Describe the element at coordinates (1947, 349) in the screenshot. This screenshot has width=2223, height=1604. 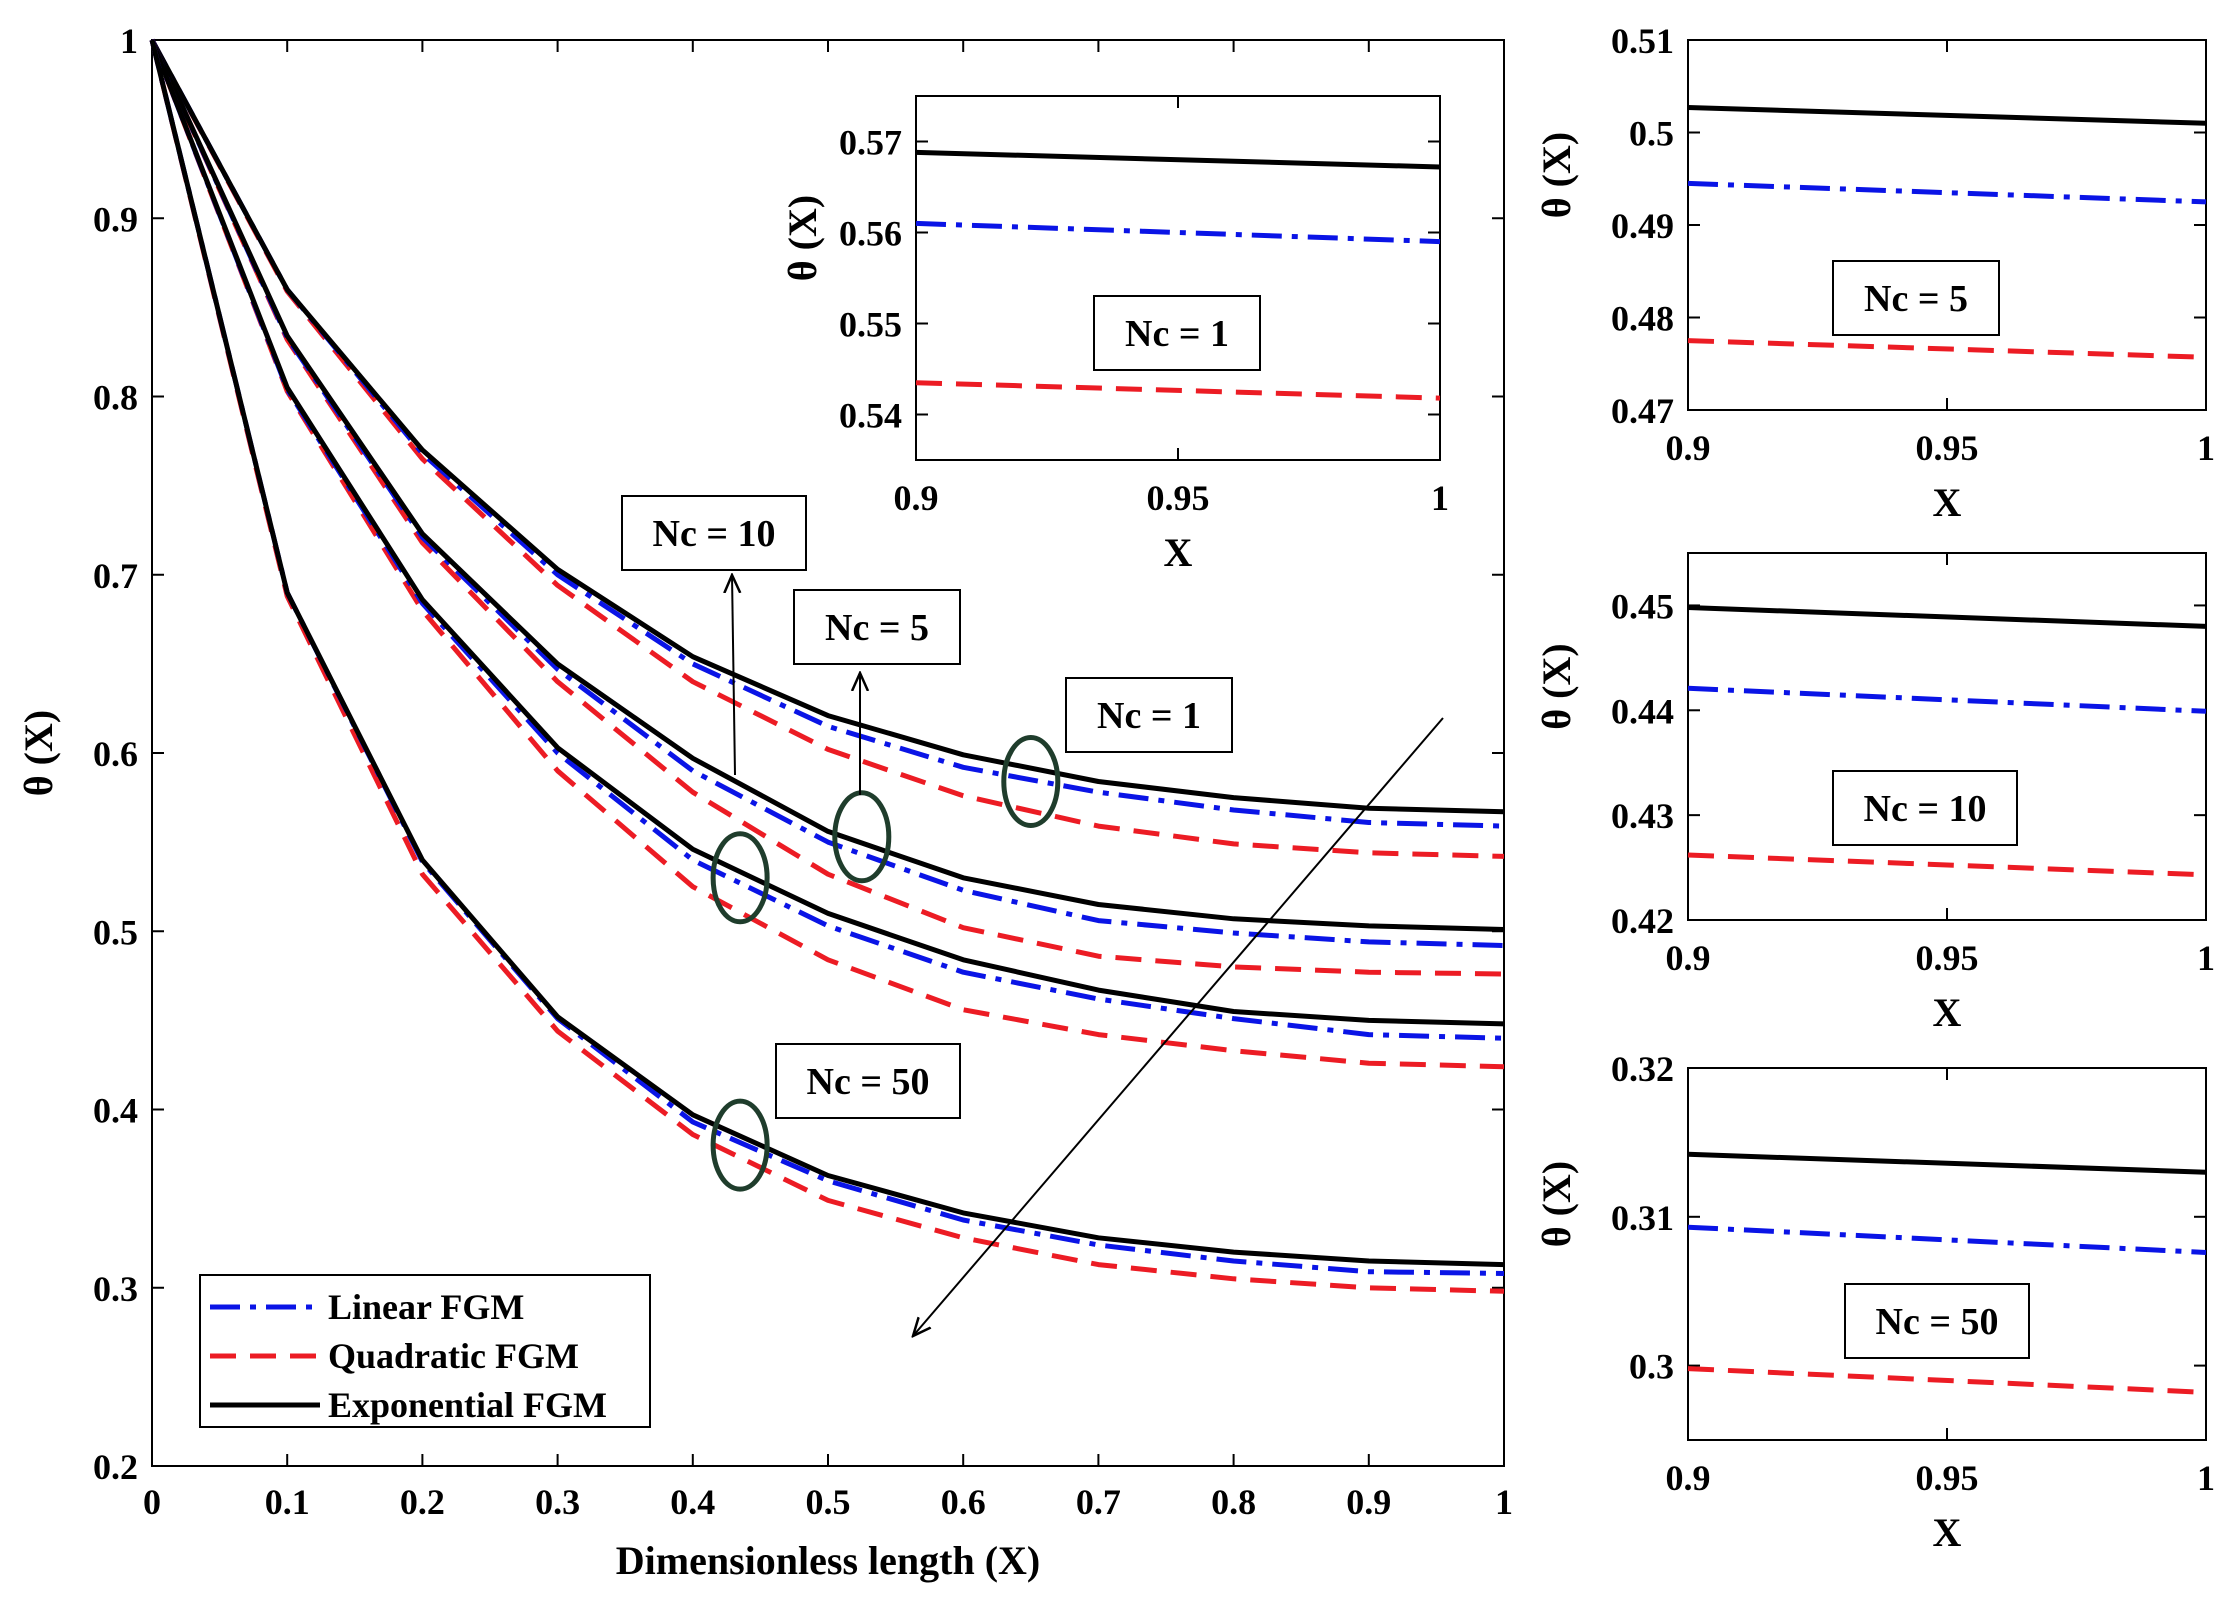
I see `right-nc5-quadratic-line` at that location.